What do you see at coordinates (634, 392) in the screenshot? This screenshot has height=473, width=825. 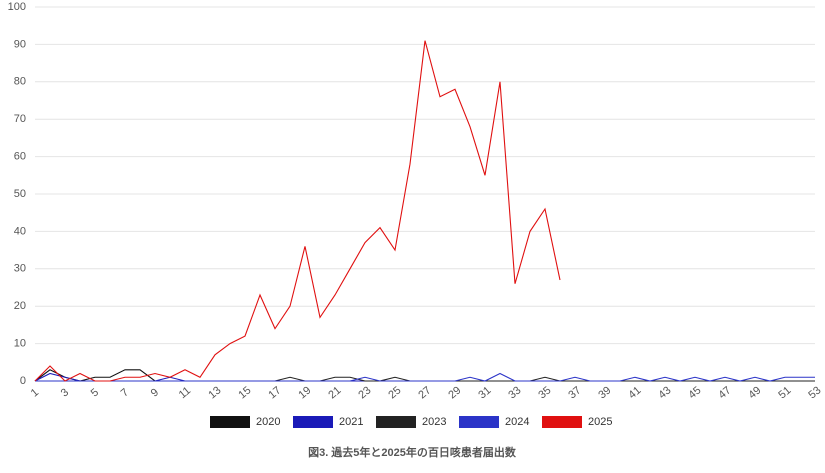 I see `x-tick-label: 41` at bounding box center [634, 392].